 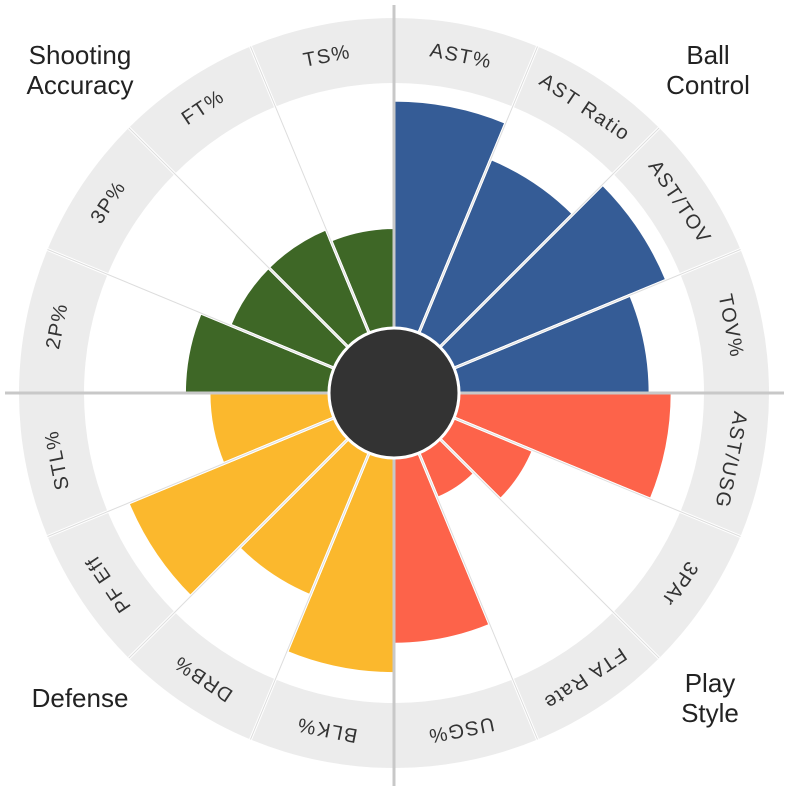 I want to click on group-label: Ball Control, so click(x=708, y=70).